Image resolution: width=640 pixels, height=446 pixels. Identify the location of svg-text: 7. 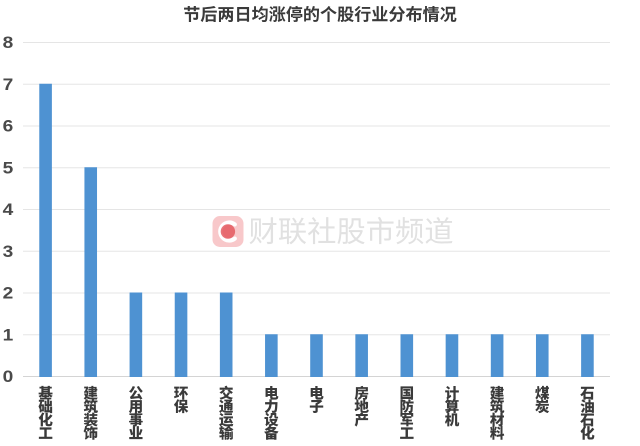
(8, 84).